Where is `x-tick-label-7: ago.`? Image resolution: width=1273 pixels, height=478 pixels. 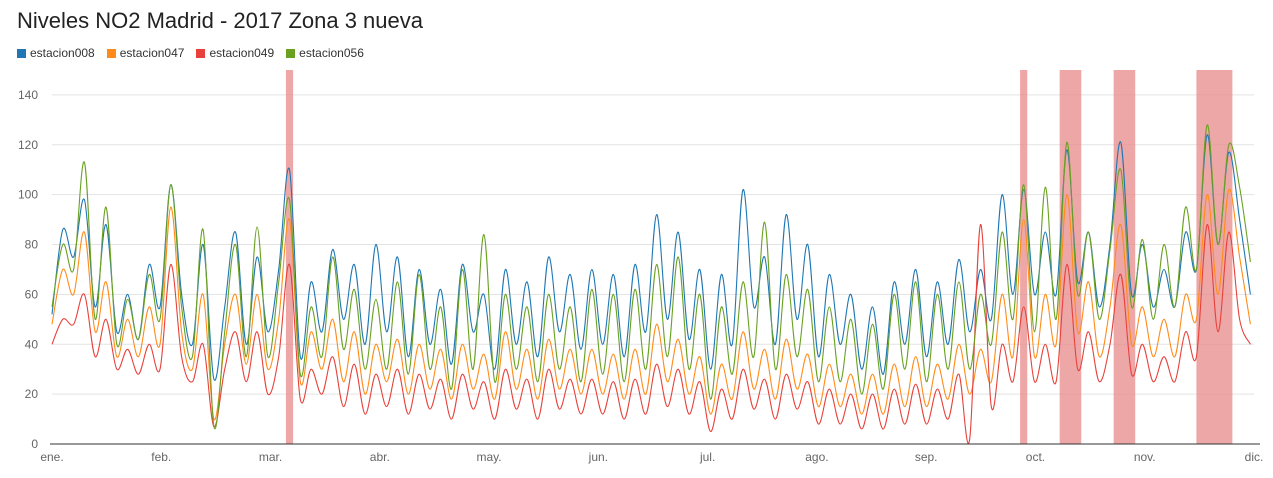
x-tick-label-7: ago. is located at coordinates (816, 457).